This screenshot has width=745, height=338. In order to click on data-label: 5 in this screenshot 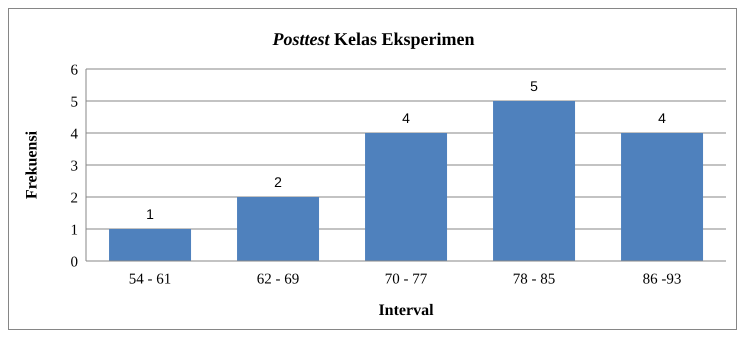, I will do `click(534, 86)`.